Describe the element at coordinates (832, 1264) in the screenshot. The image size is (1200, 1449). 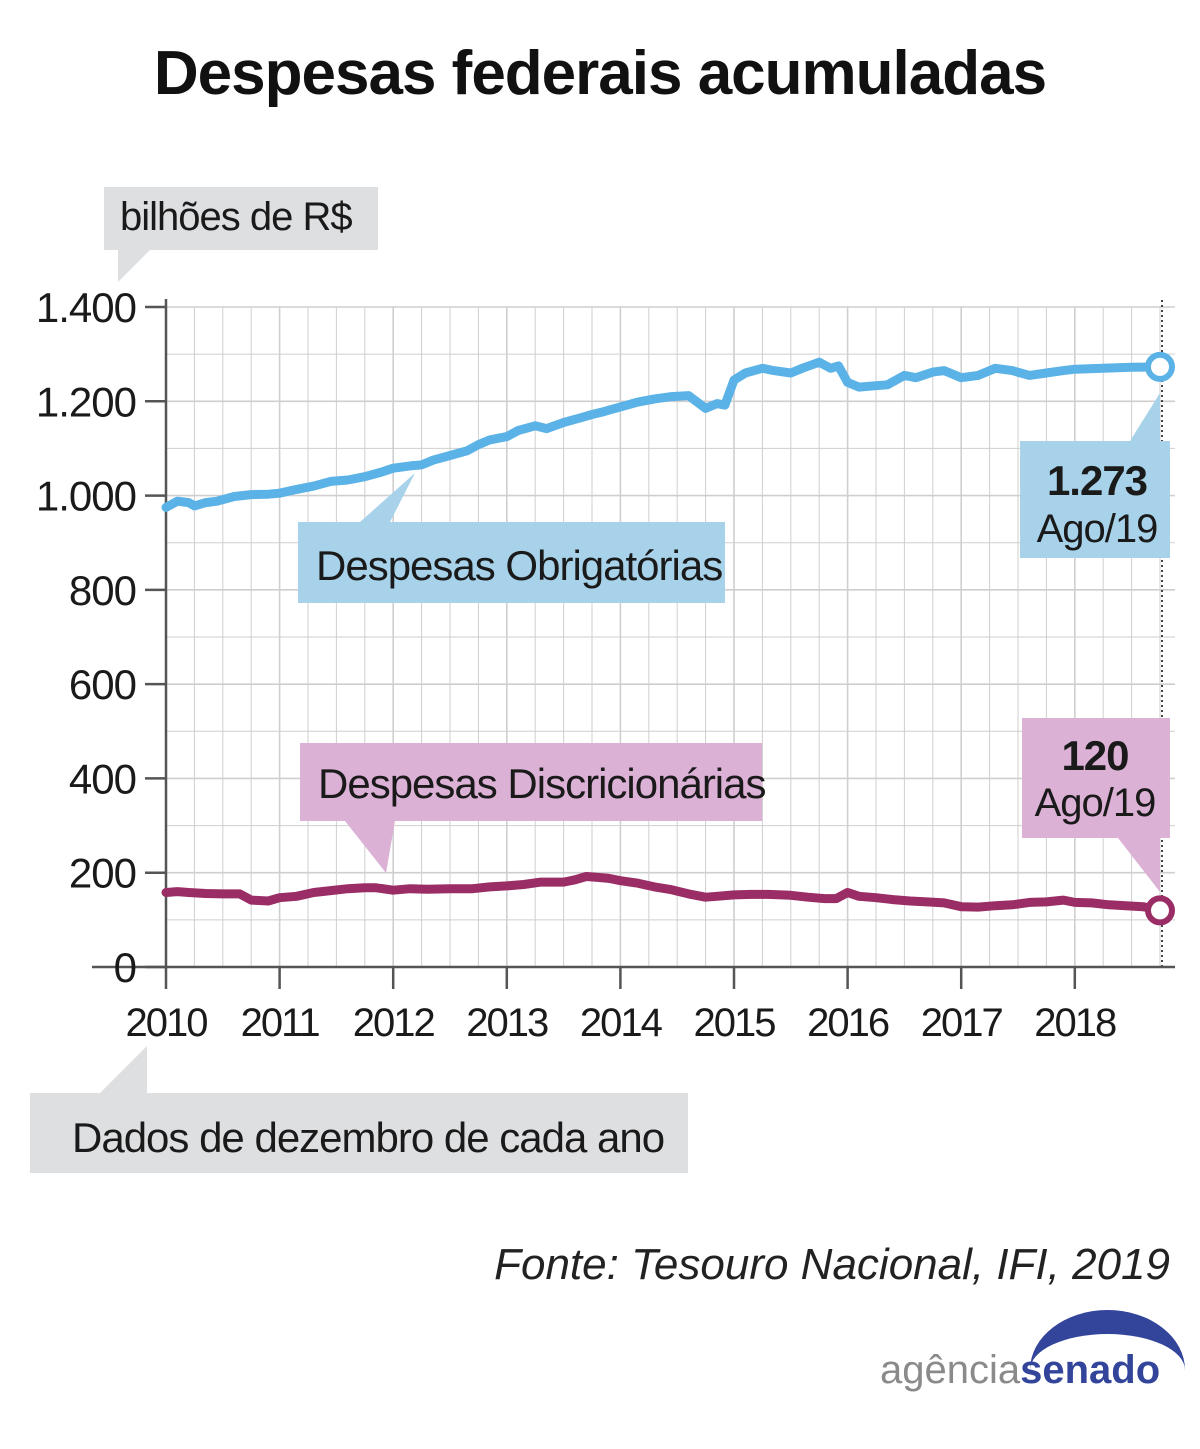
I see `source-note: Fonte: Tesouro Nacional, IFI, 2019` at that location.